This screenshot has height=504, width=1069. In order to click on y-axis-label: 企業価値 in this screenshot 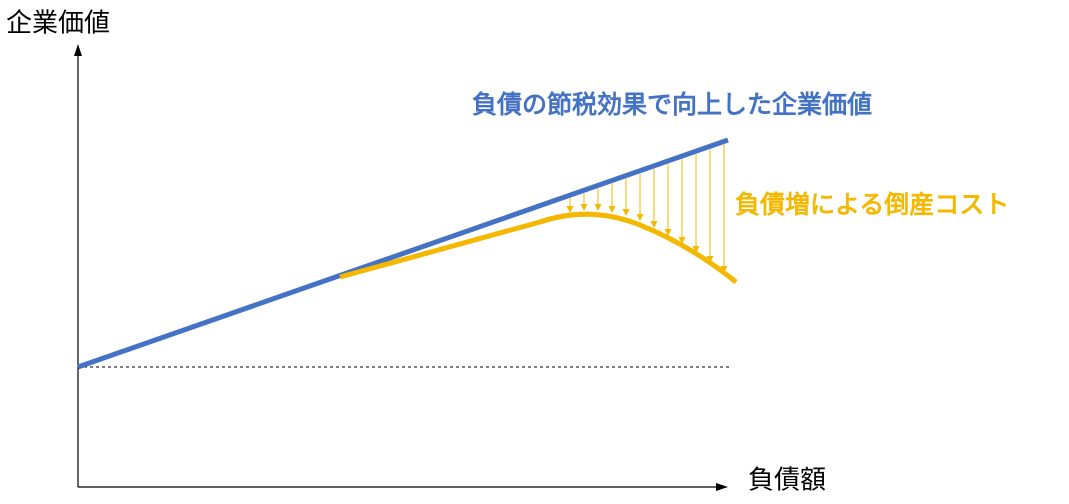, I will do `click(58, 24)`.